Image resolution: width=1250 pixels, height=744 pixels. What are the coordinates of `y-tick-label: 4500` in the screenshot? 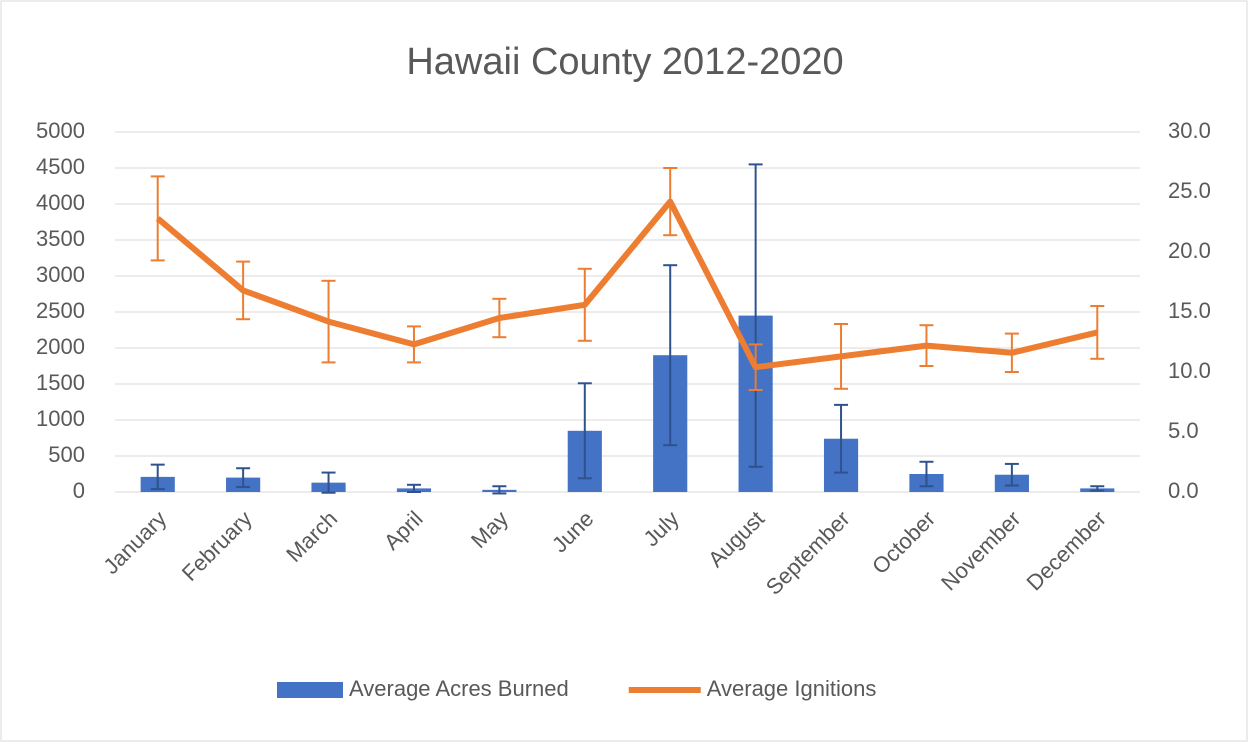 It's located at (60, 166).